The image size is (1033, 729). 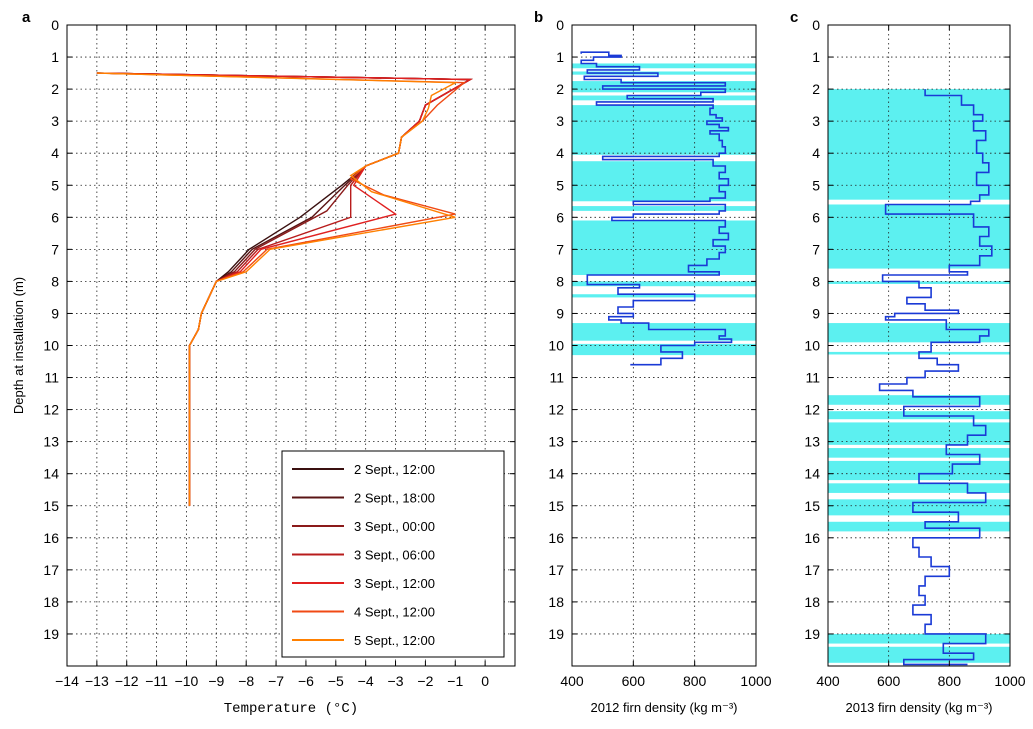 What do you see at coordinates (156, 681) in the screenshot?
I see `x-tick-label: −11` at bounding box center [156, 681].